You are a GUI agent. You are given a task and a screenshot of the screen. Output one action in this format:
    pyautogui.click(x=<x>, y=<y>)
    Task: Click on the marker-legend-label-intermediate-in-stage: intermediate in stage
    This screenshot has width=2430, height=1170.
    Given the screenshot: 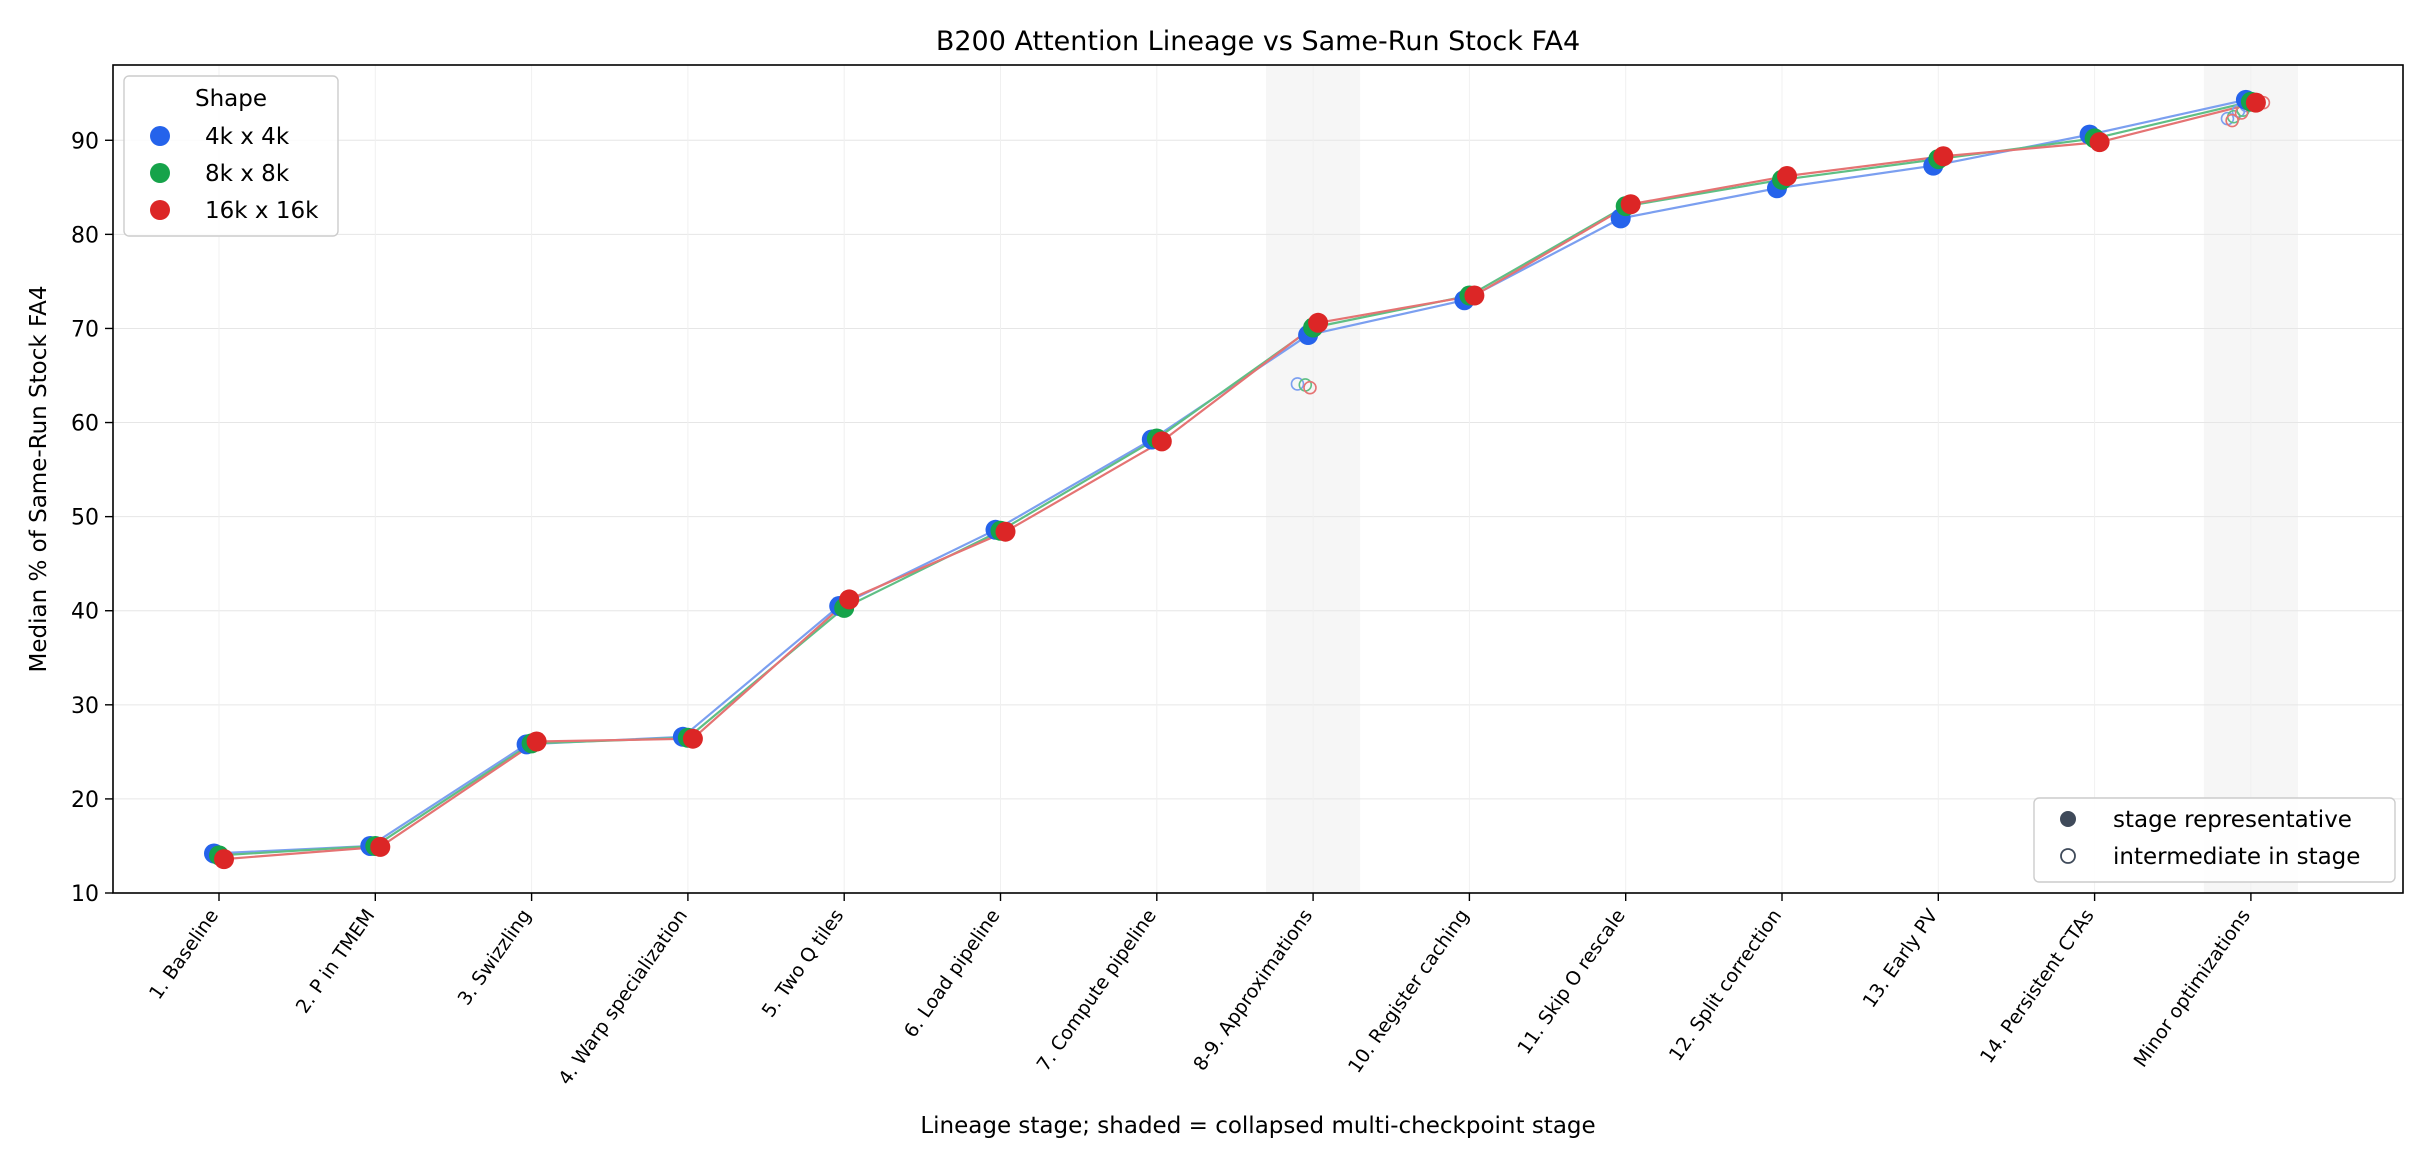 What is the action you would take?
    pyautogui.click(x=2236, y=857)
    